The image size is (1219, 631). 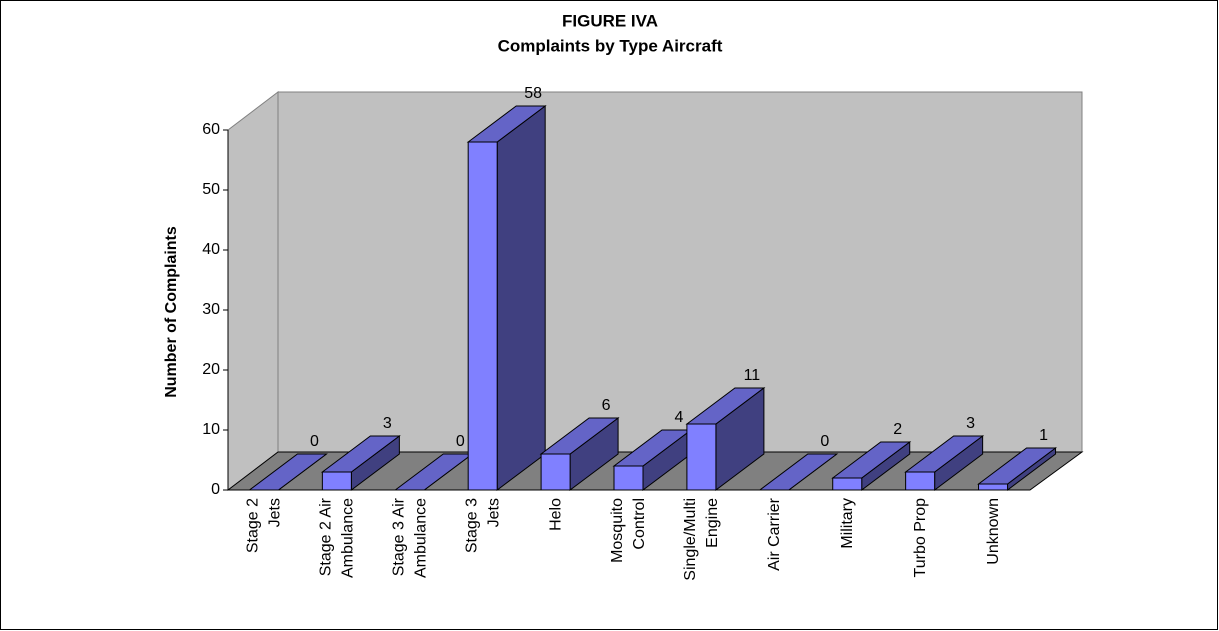 What do you see at coordinates (920, 538) in the screenshot?
I see `x-tick-label: Turbo Prop` at bounding box center [920, 538].